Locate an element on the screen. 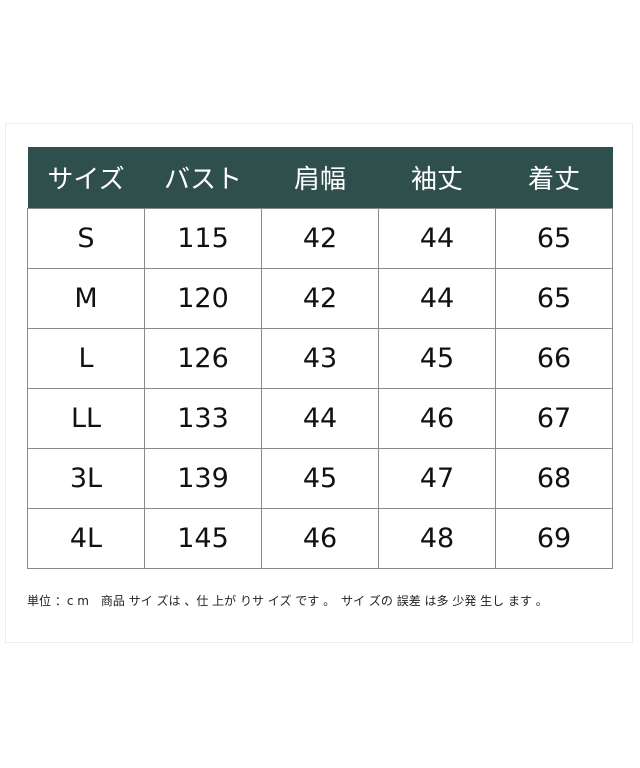 The image size is (640, 768). table-cell: 67 is located at coordinates (554, 418).